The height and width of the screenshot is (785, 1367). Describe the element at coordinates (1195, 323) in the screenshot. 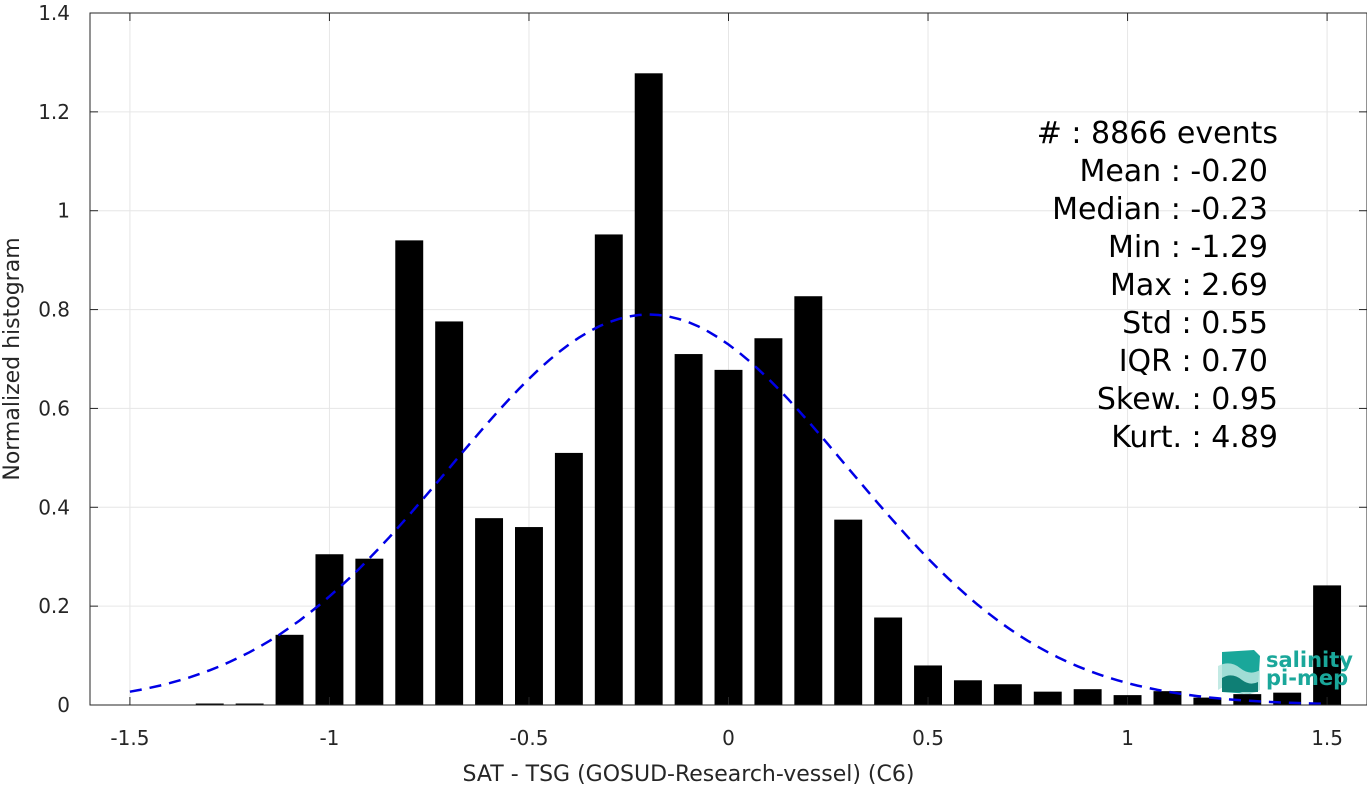

I see `stat-std: Std : 0.55` at that location.